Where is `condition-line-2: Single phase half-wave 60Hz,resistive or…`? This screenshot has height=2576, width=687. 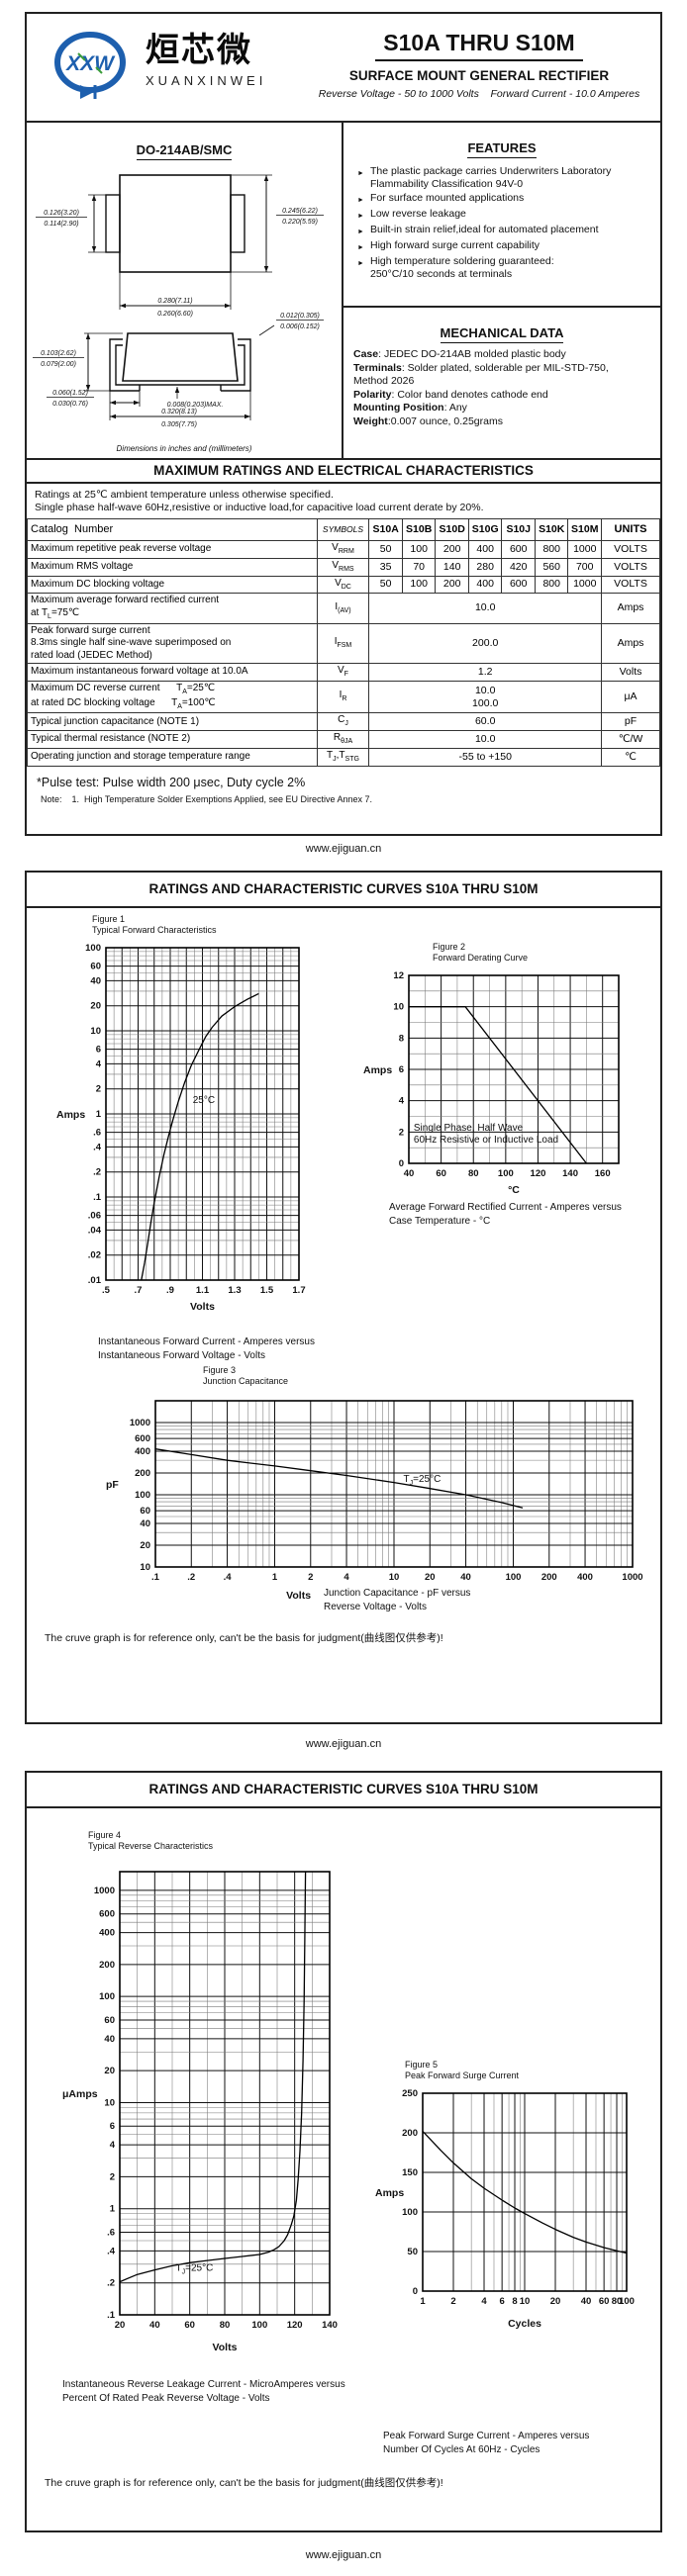
condition-line-2: Single phase half-wave 60Hz,resistive or… is located at coordinates (259, 508).